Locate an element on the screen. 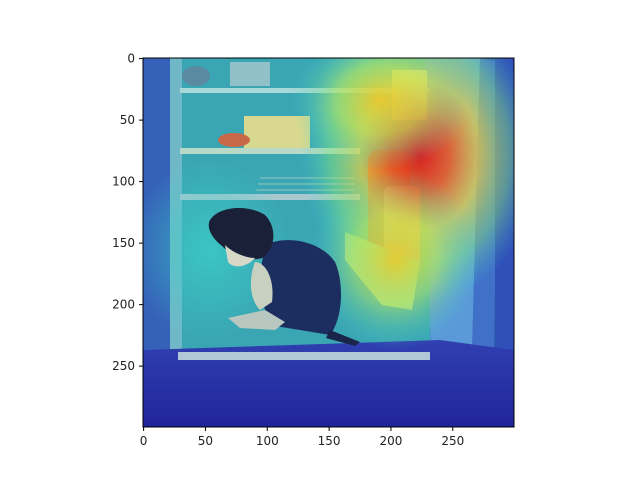 This screenshot has height=480, width=640. dog-tail is located at coordinates (343, 338).